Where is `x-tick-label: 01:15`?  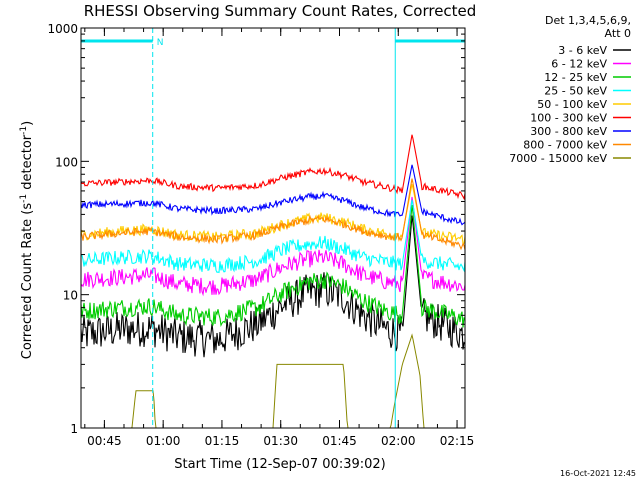 x-tick-label: 01:15 is located at coordinates (222, 441).